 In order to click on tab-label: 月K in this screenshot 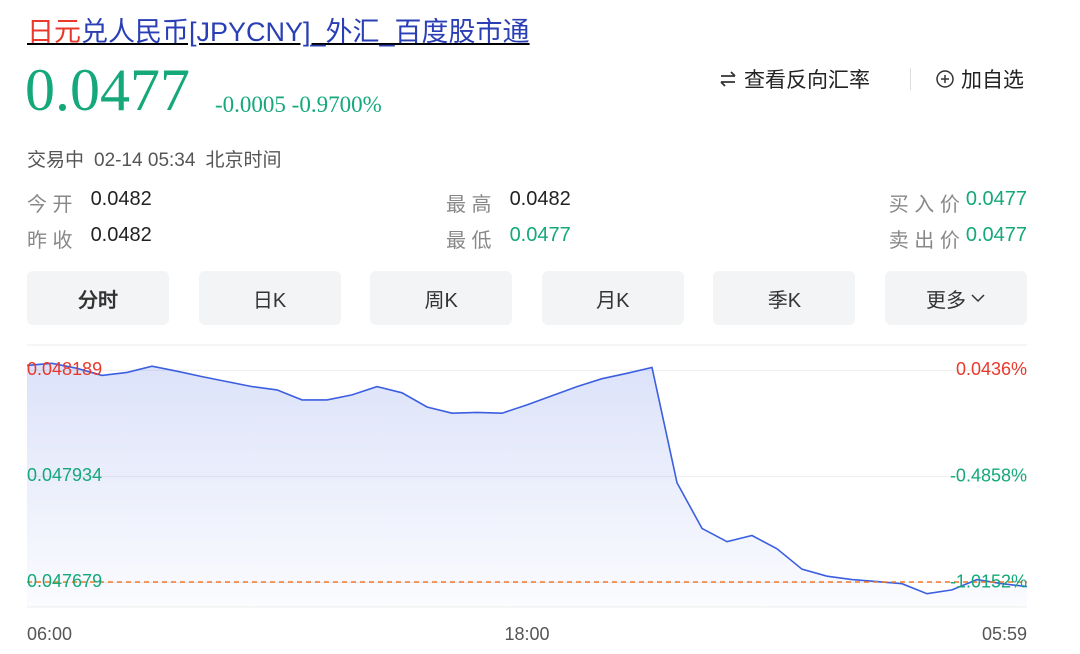, I will do `click(613, 300)`.